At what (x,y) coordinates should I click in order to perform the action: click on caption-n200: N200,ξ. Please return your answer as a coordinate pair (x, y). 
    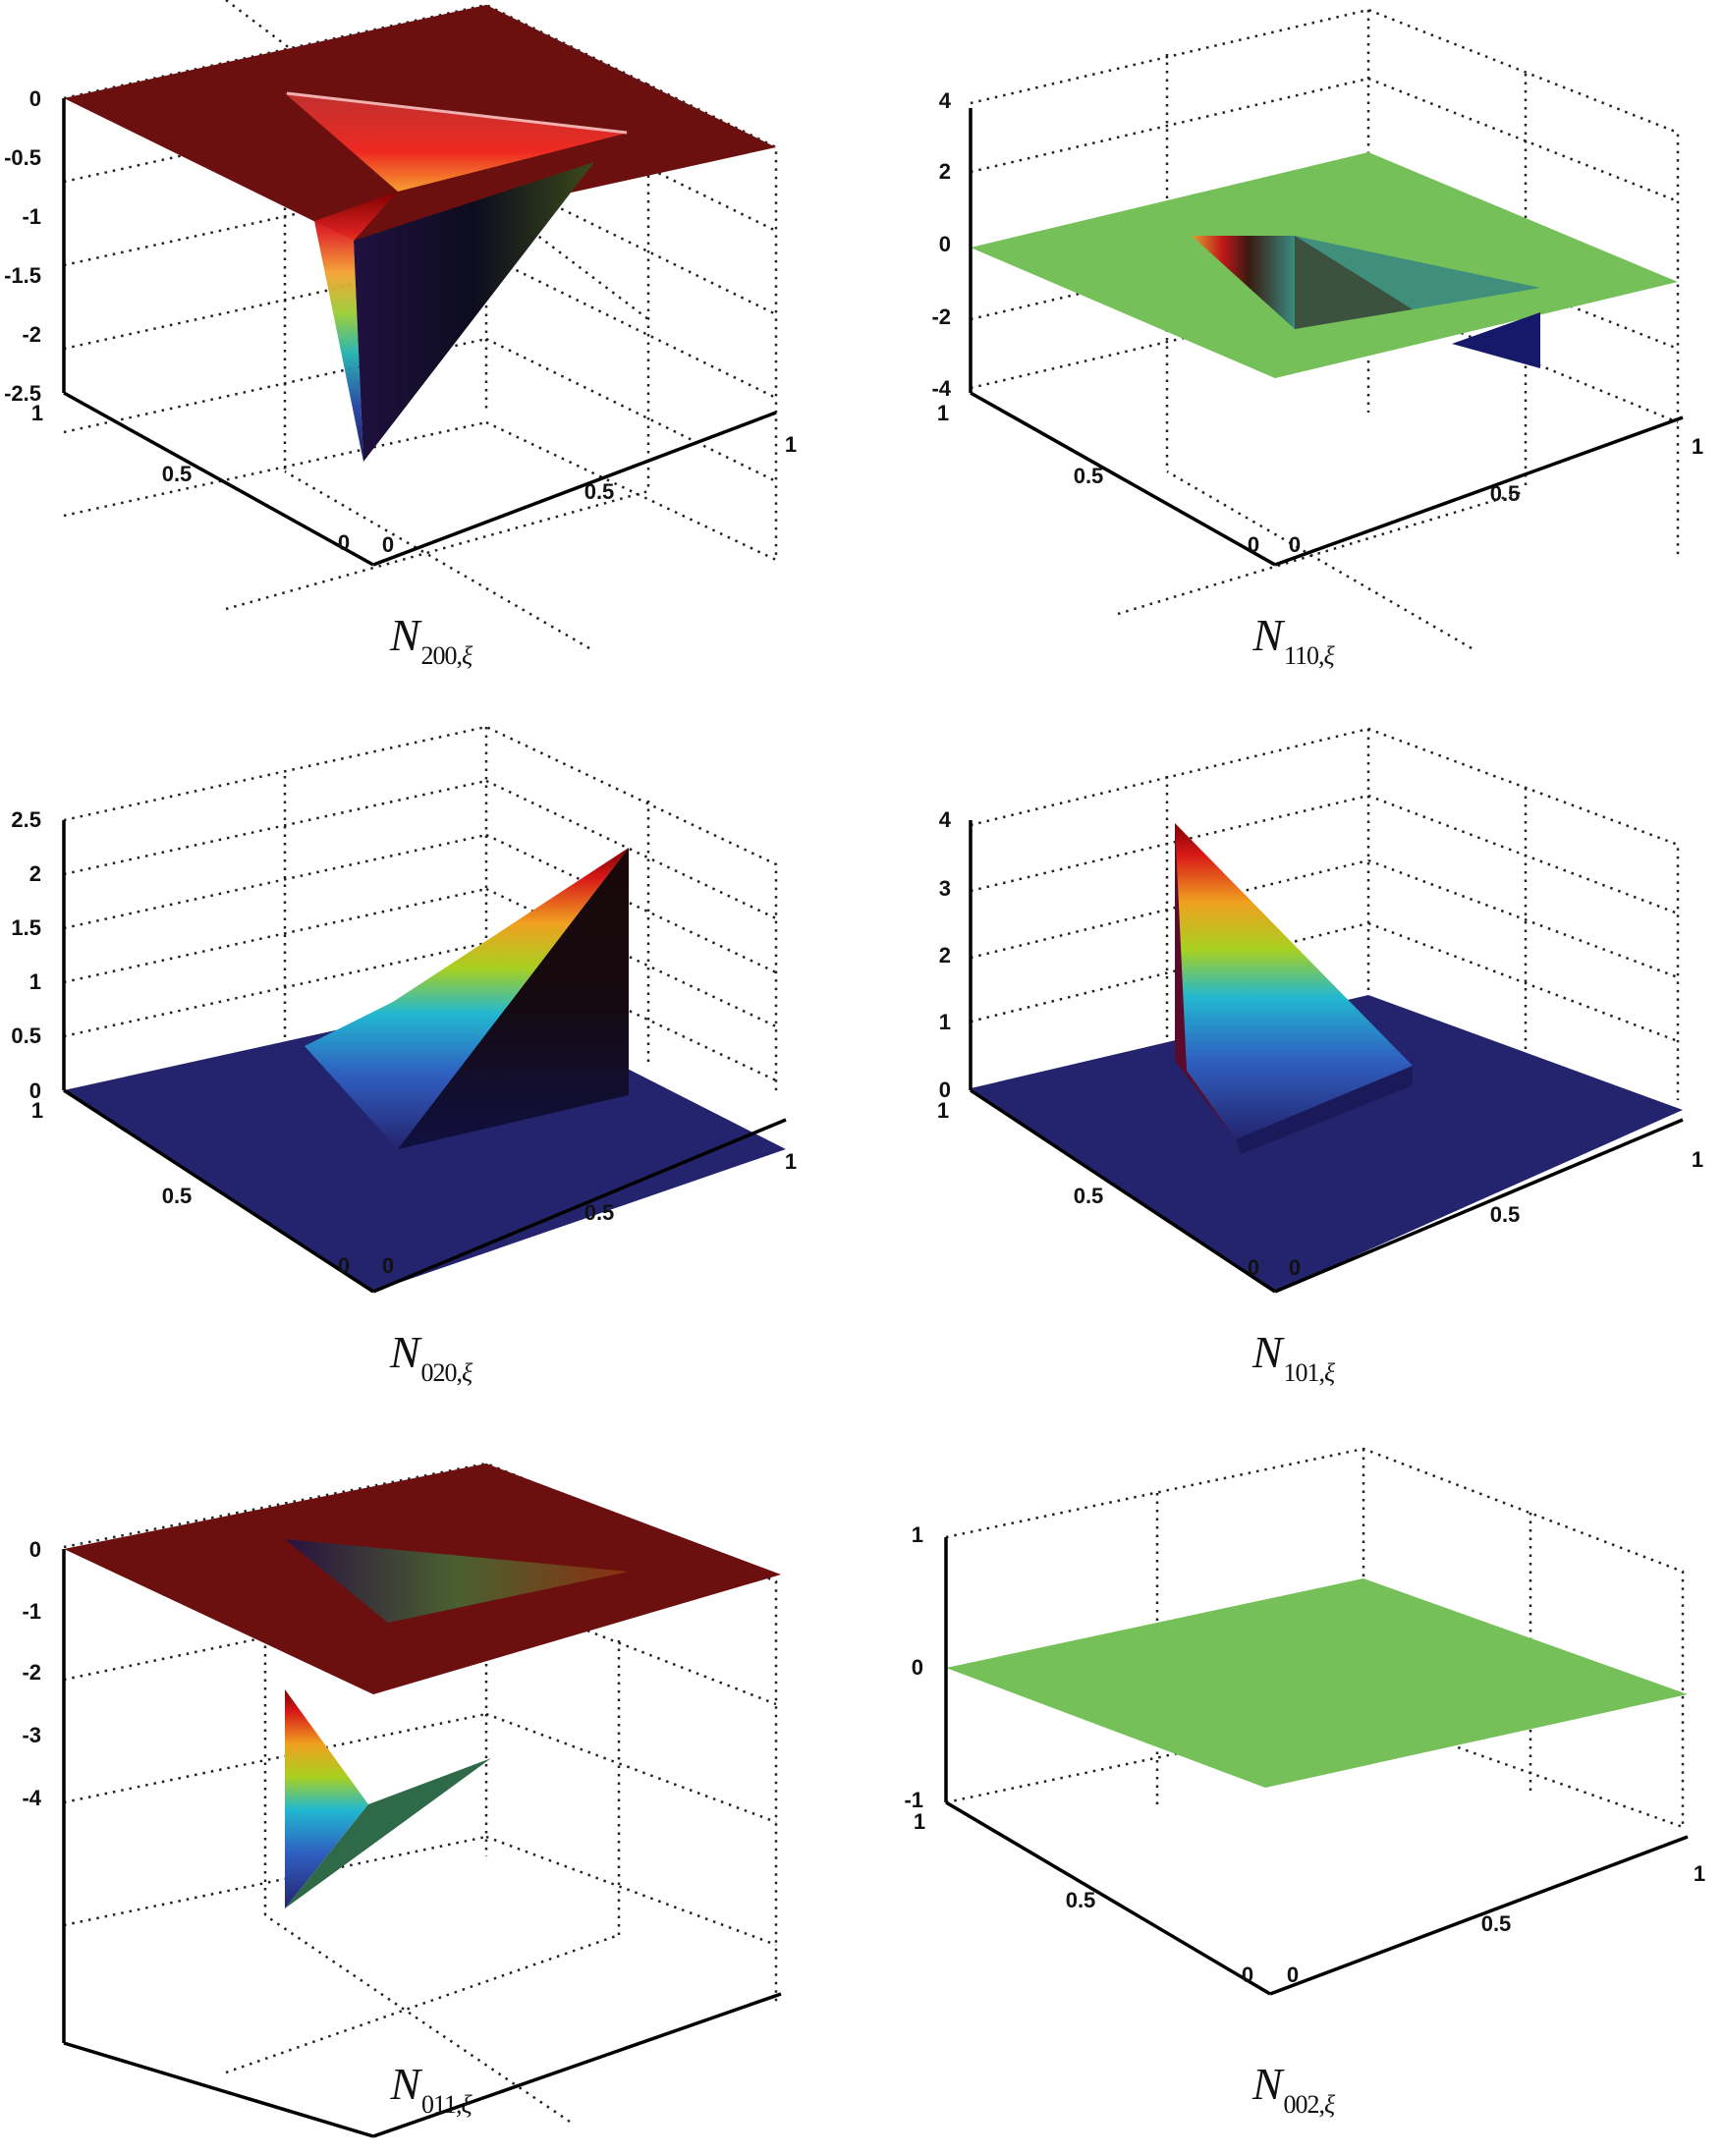
    Looking at the image, I should click on (431, 640).